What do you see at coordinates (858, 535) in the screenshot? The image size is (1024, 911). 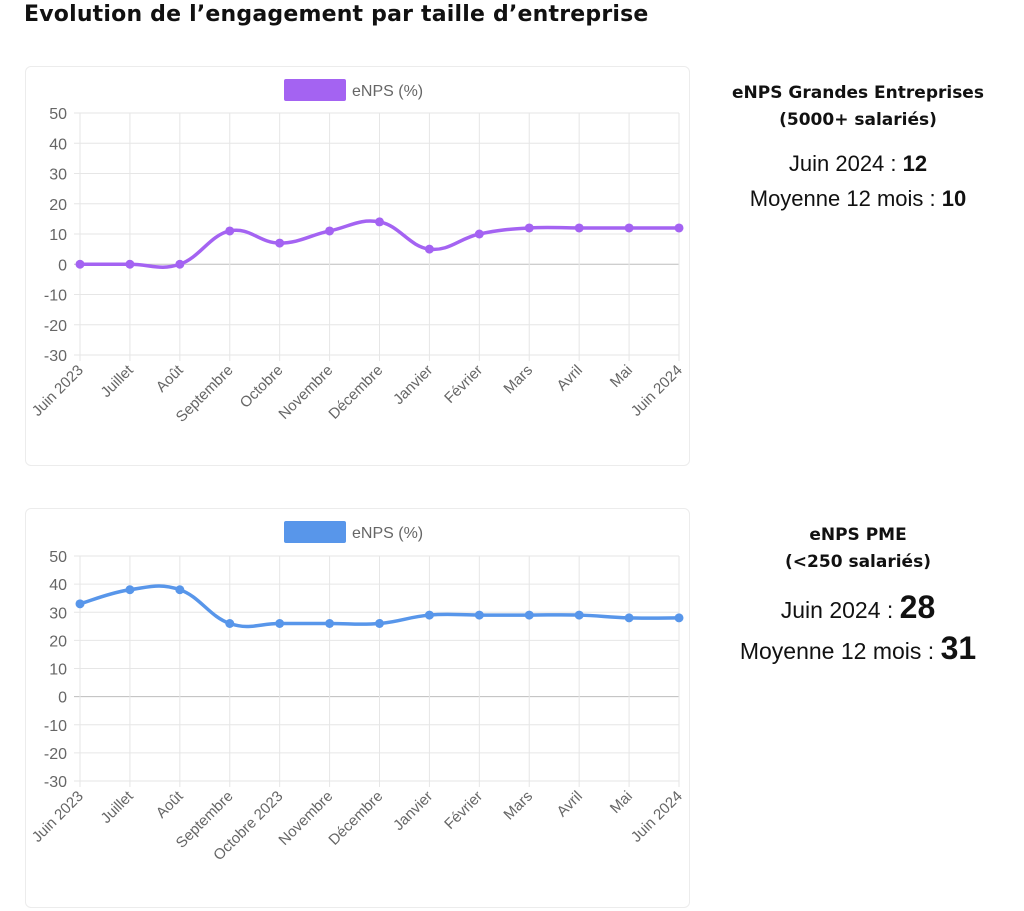 I see `stats-title: eNPS PME` at bounding box center [858, 535].